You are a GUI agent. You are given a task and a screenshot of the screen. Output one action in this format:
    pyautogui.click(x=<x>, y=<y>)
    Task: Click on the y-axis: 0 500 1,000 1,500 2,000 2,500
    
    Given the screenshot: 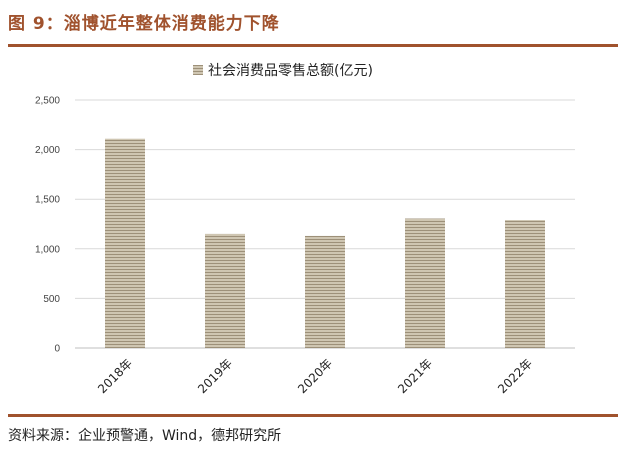 What is the action you would take?
    pyautogui.click(x=47, y=225)
    